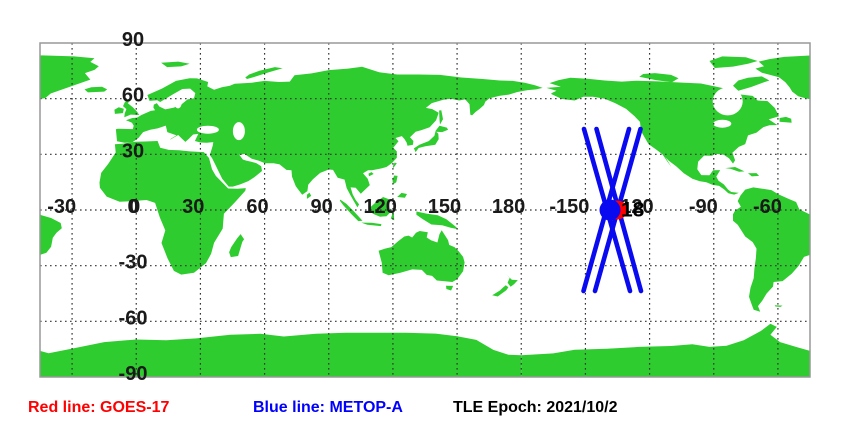  Describe the element at coordinates (371, 224) in the screenshot. I see `landmass-java` at that location.